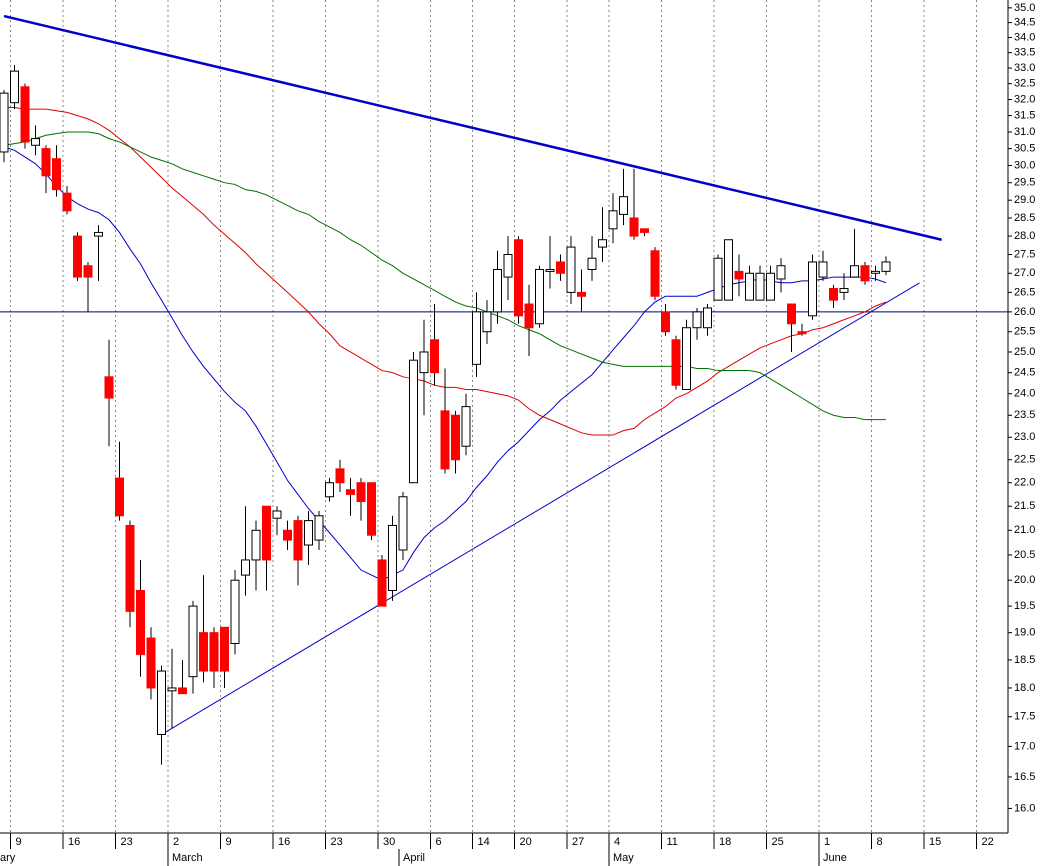 The height and width of the screenshot is (866, 1062). I want to click on y-tick-label: 22.5, so click(1024, 460).